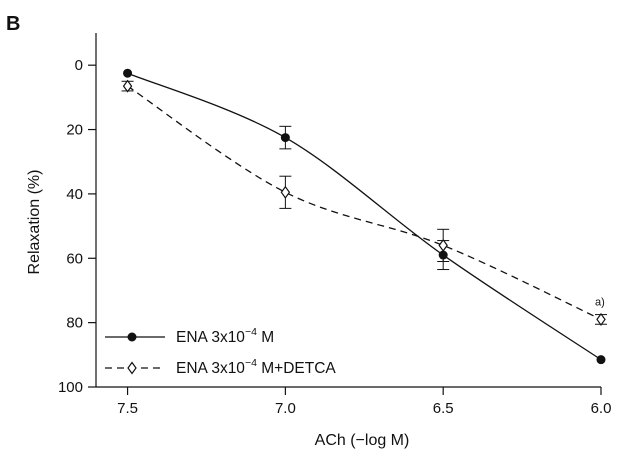 The width and height of the screenshot is (626, 454). I want to click on x-tick-label: 6.5, so click(443, 408).